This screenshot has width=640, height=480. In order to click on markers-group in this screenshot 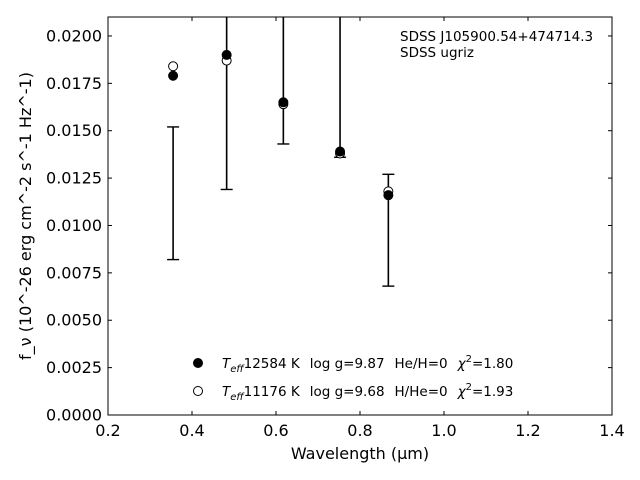, I will do `click(281, 125)`.